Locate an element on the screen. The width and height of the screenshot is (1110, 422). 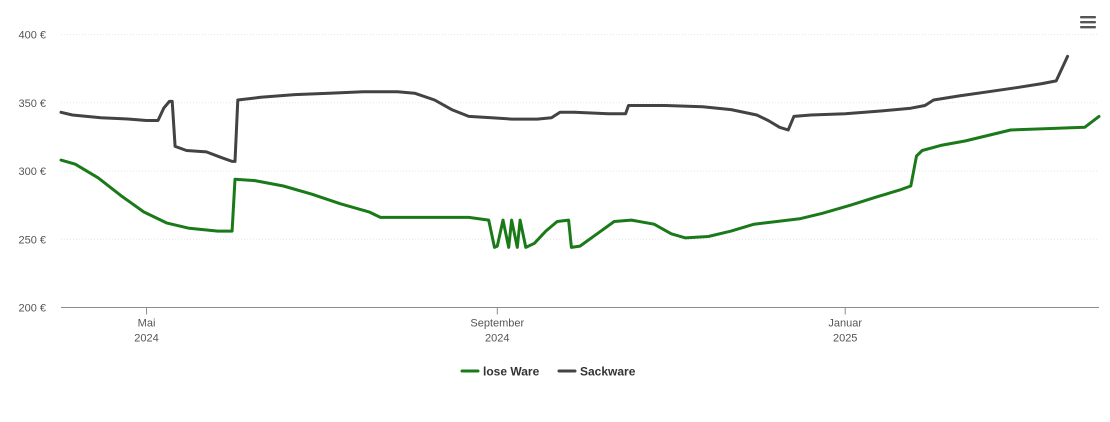
y-axis: 200 € 250 € 300 € 350 € 400 € is located at coordinates (32, 172).